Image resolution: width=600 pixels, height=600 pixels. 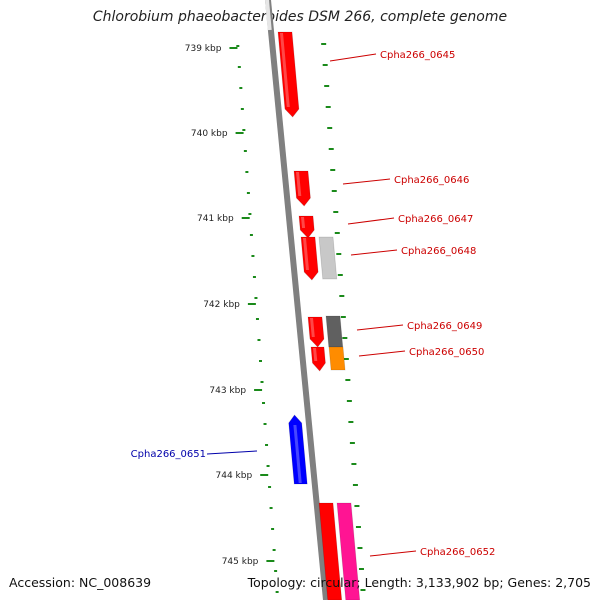 I want to click on gene-cpha266-0650-arrow, so click(x=318, y=359).